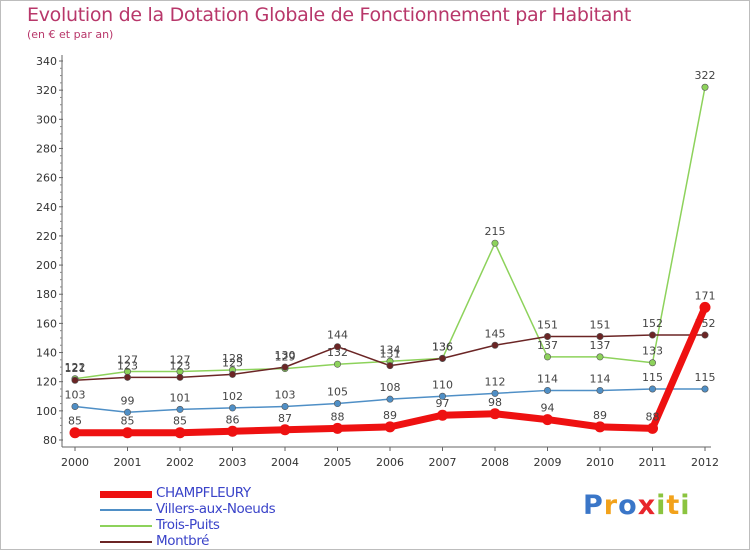 This screenshot has height=550, width=750. Describe the element at coordinates (390, 462) in the screenshot. I see `x-tick-label: 2006` at that location.